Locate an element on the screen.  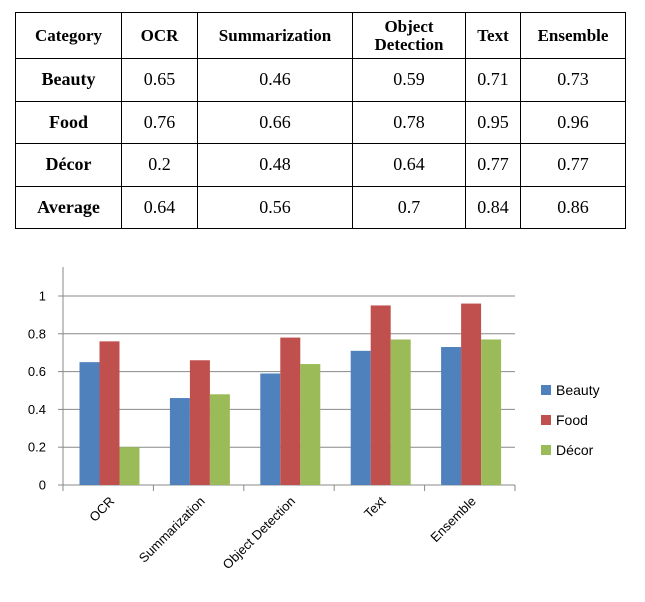
header-object-detection: Object Detection is located at coordinates (409, 35).